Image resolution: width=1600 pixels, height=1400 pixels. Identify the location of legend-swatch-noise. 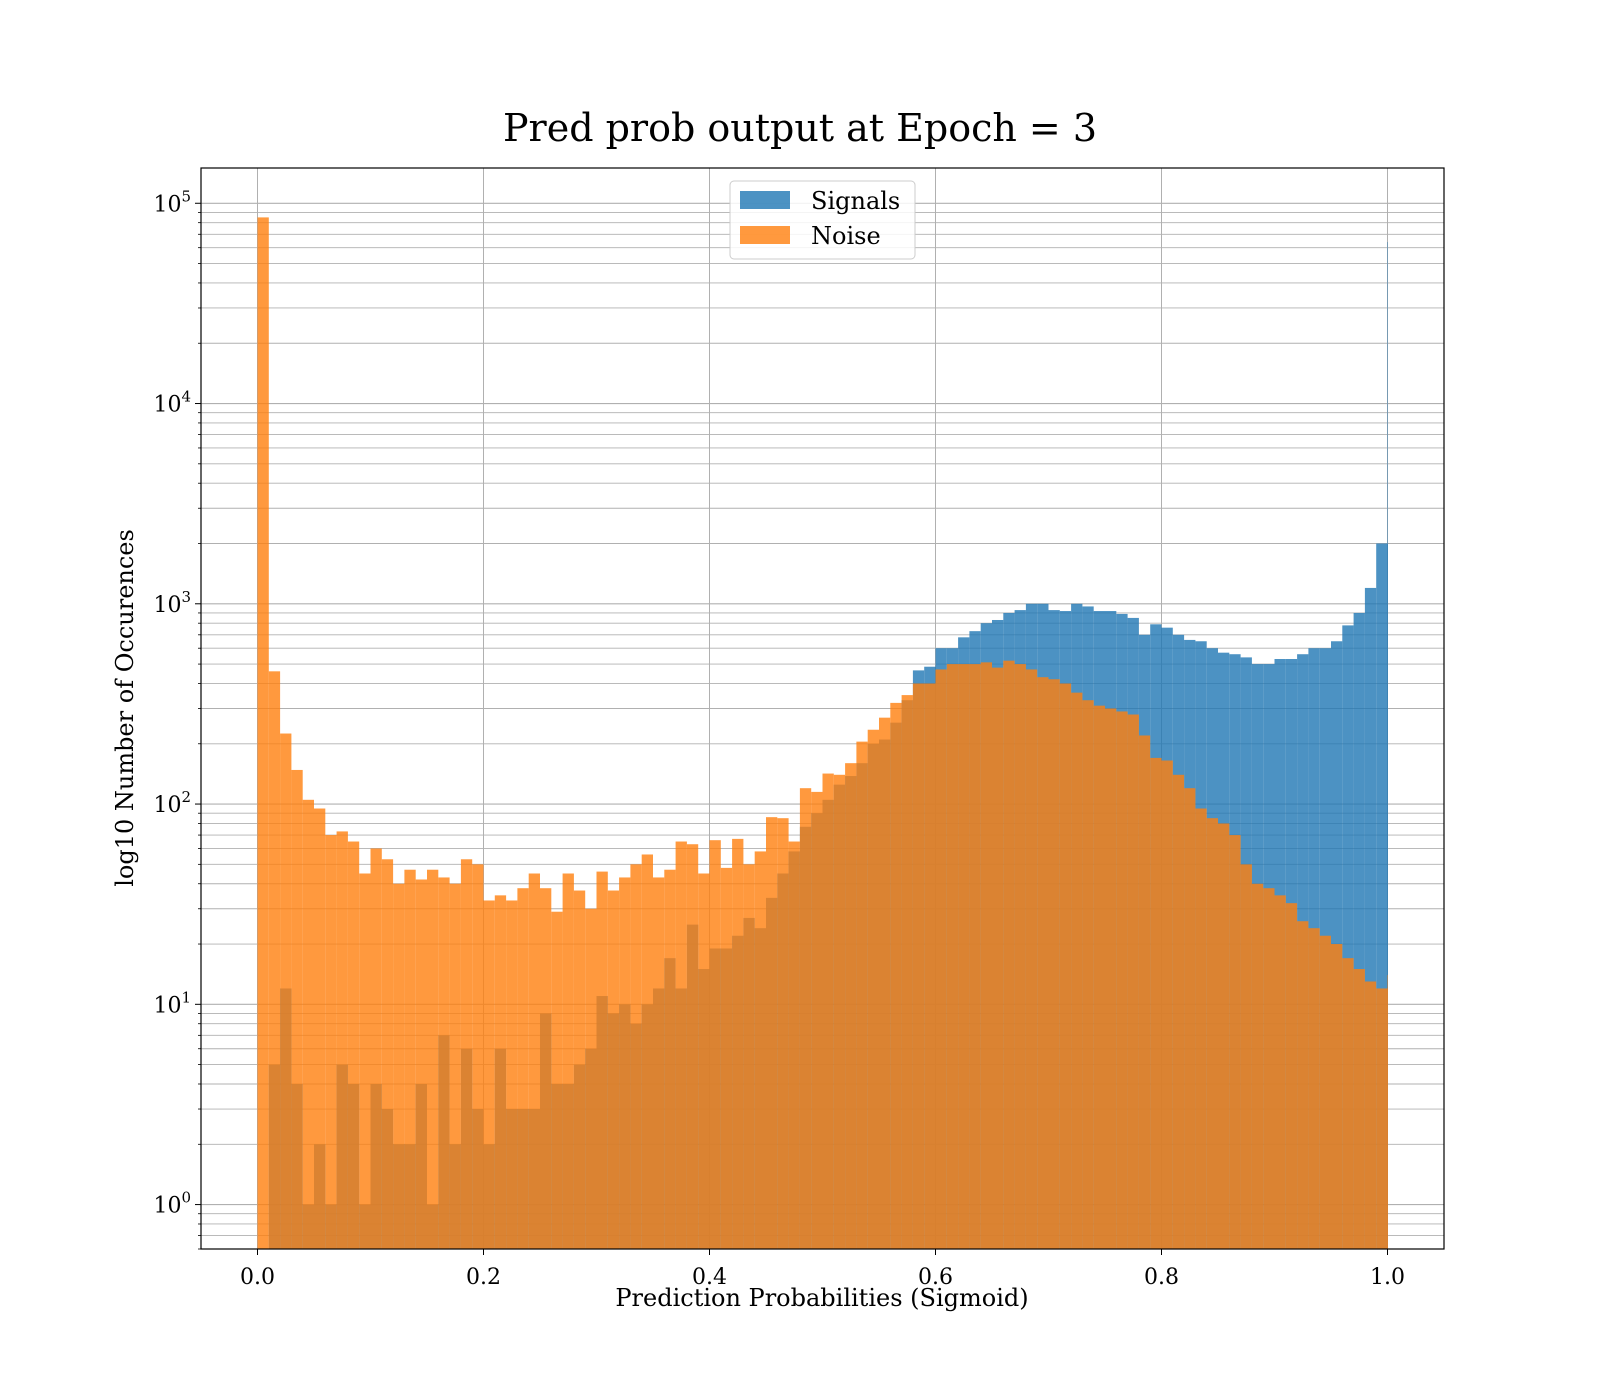
(765, 235).